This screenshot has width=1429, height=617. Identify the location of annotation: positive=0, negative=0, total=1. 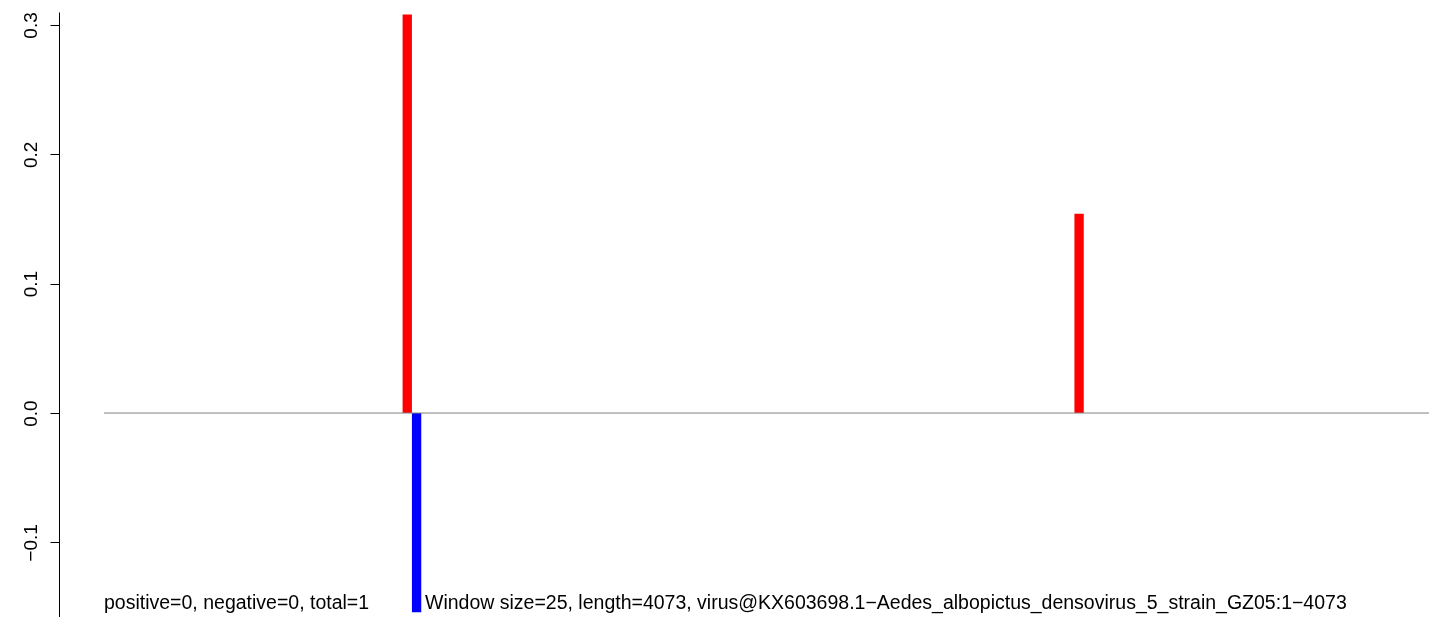
(237, 602).